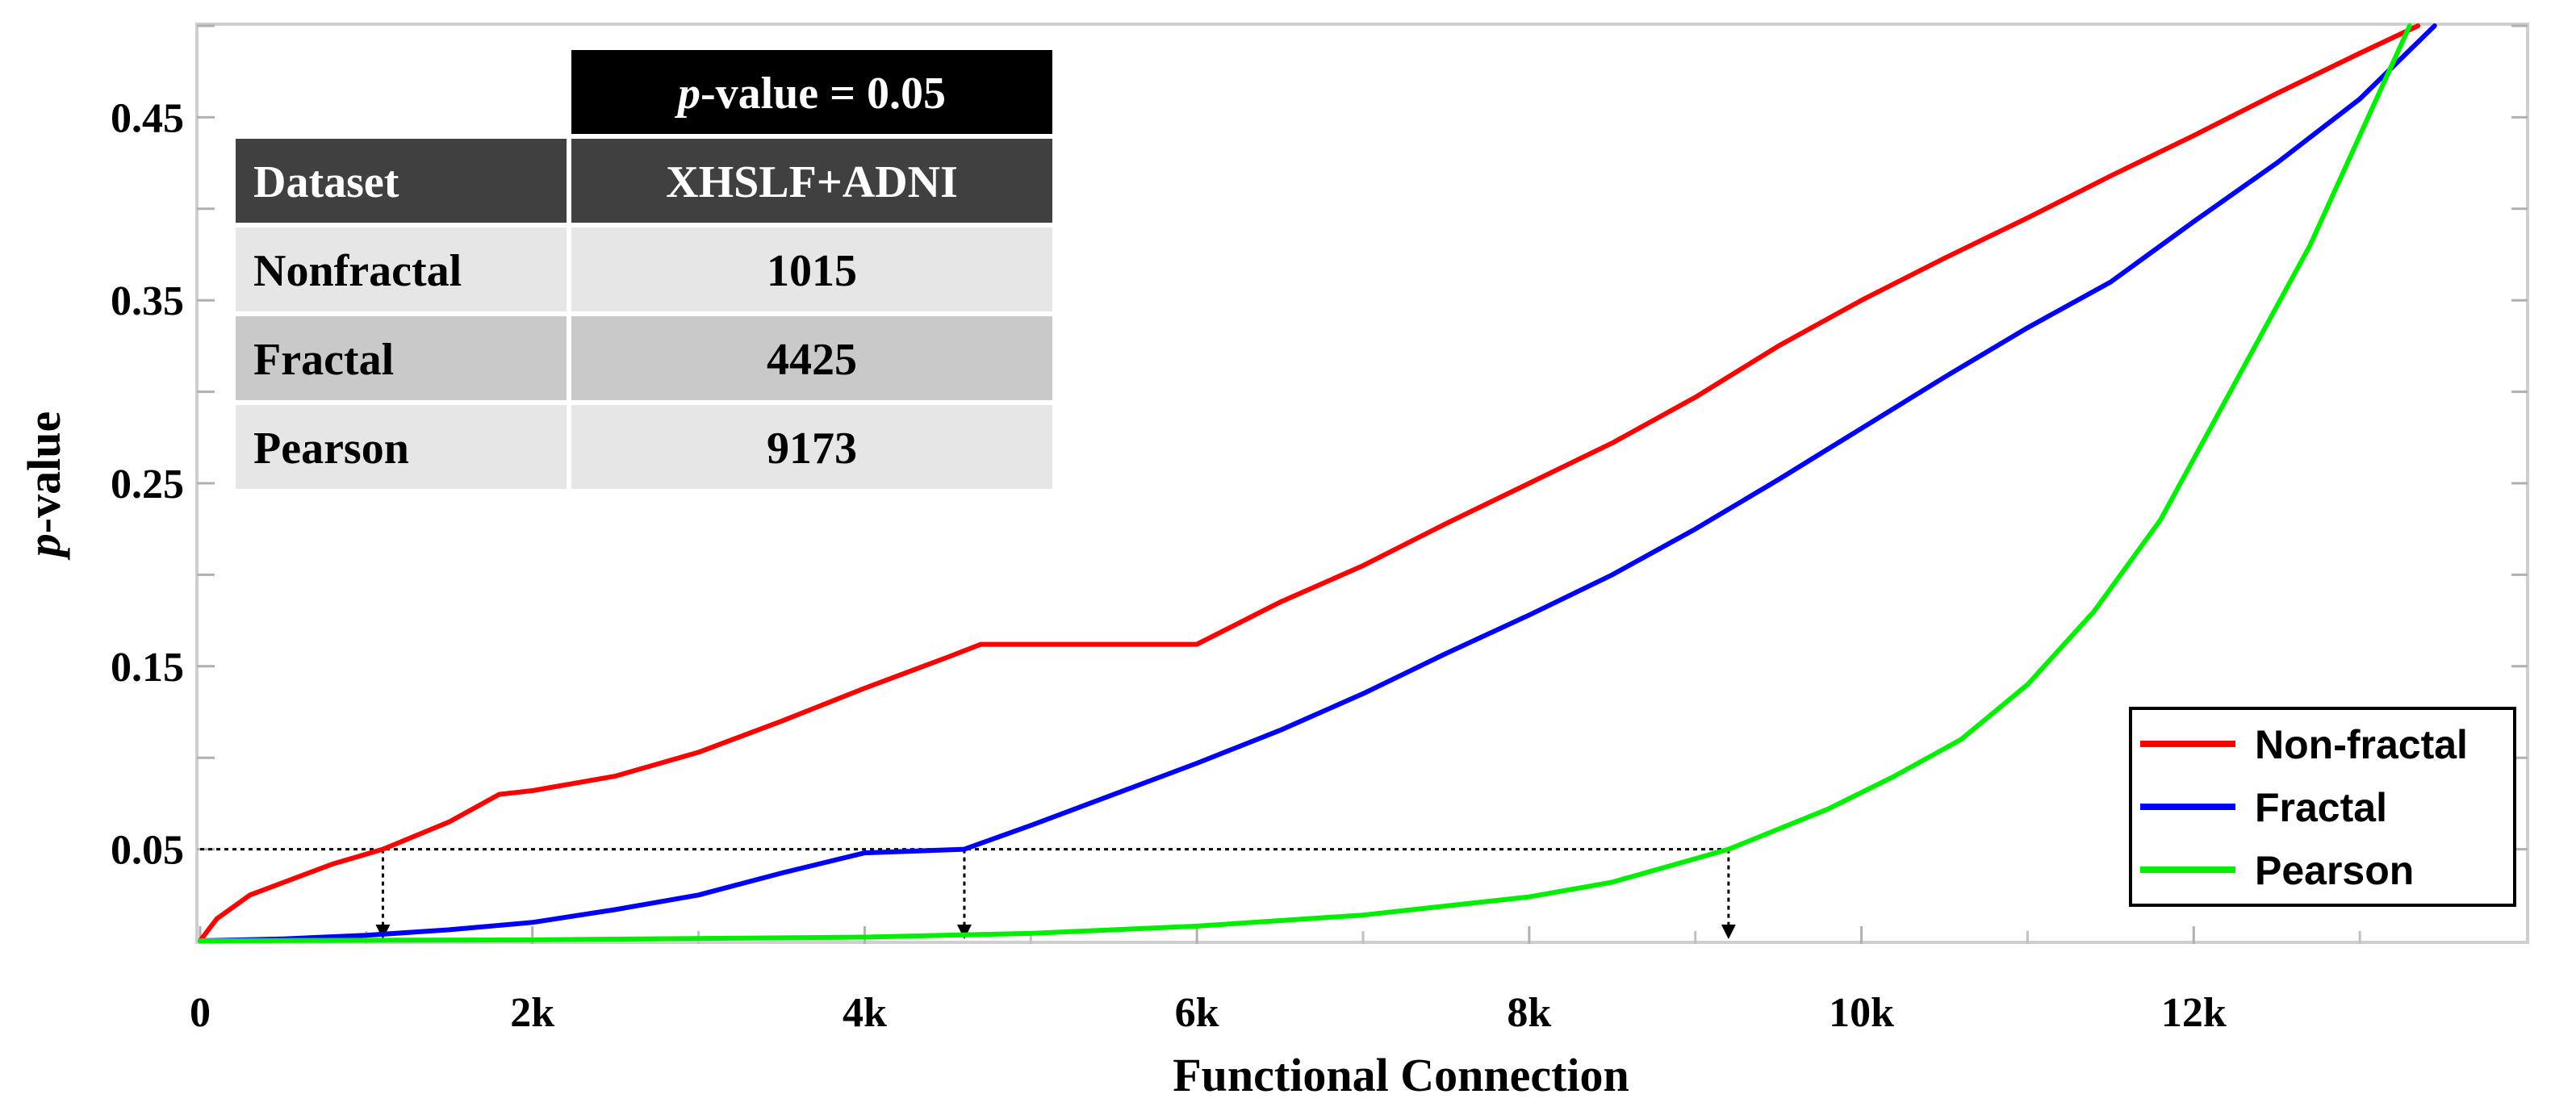  Describe the element at coordinates (687, 94) in the screenshot. I see `table-title-italic: p` at that location.